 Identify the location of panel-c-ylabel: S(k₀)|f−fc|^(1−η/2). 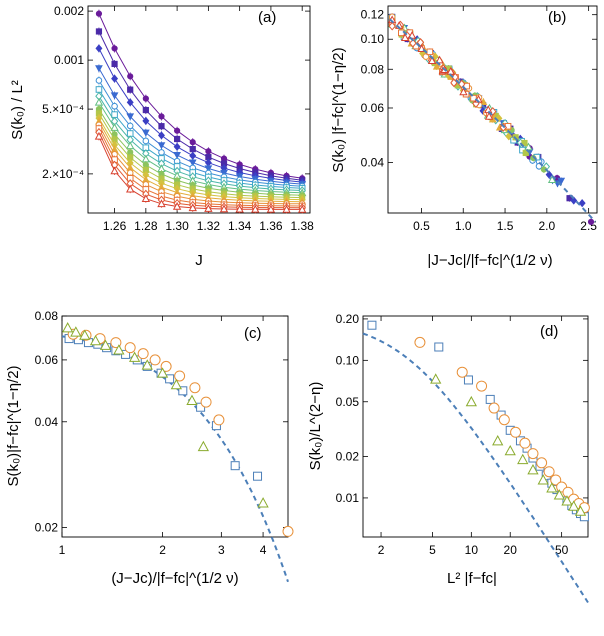
(13, 425).